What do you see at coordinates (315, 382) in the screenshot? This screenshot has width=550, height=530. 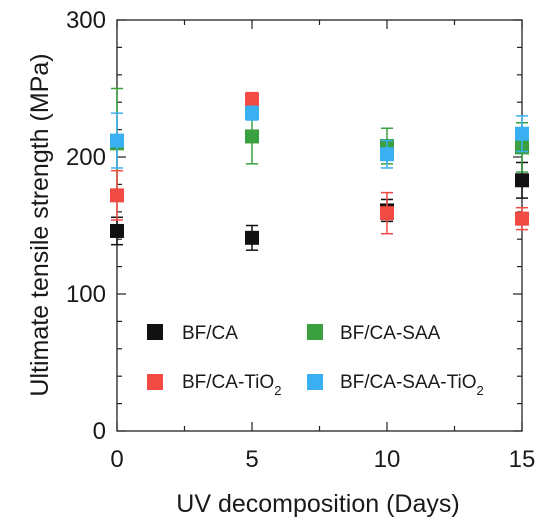 I see `legend-swatch-bf-ca-saa-tio2` at bounding box center [315, 382].